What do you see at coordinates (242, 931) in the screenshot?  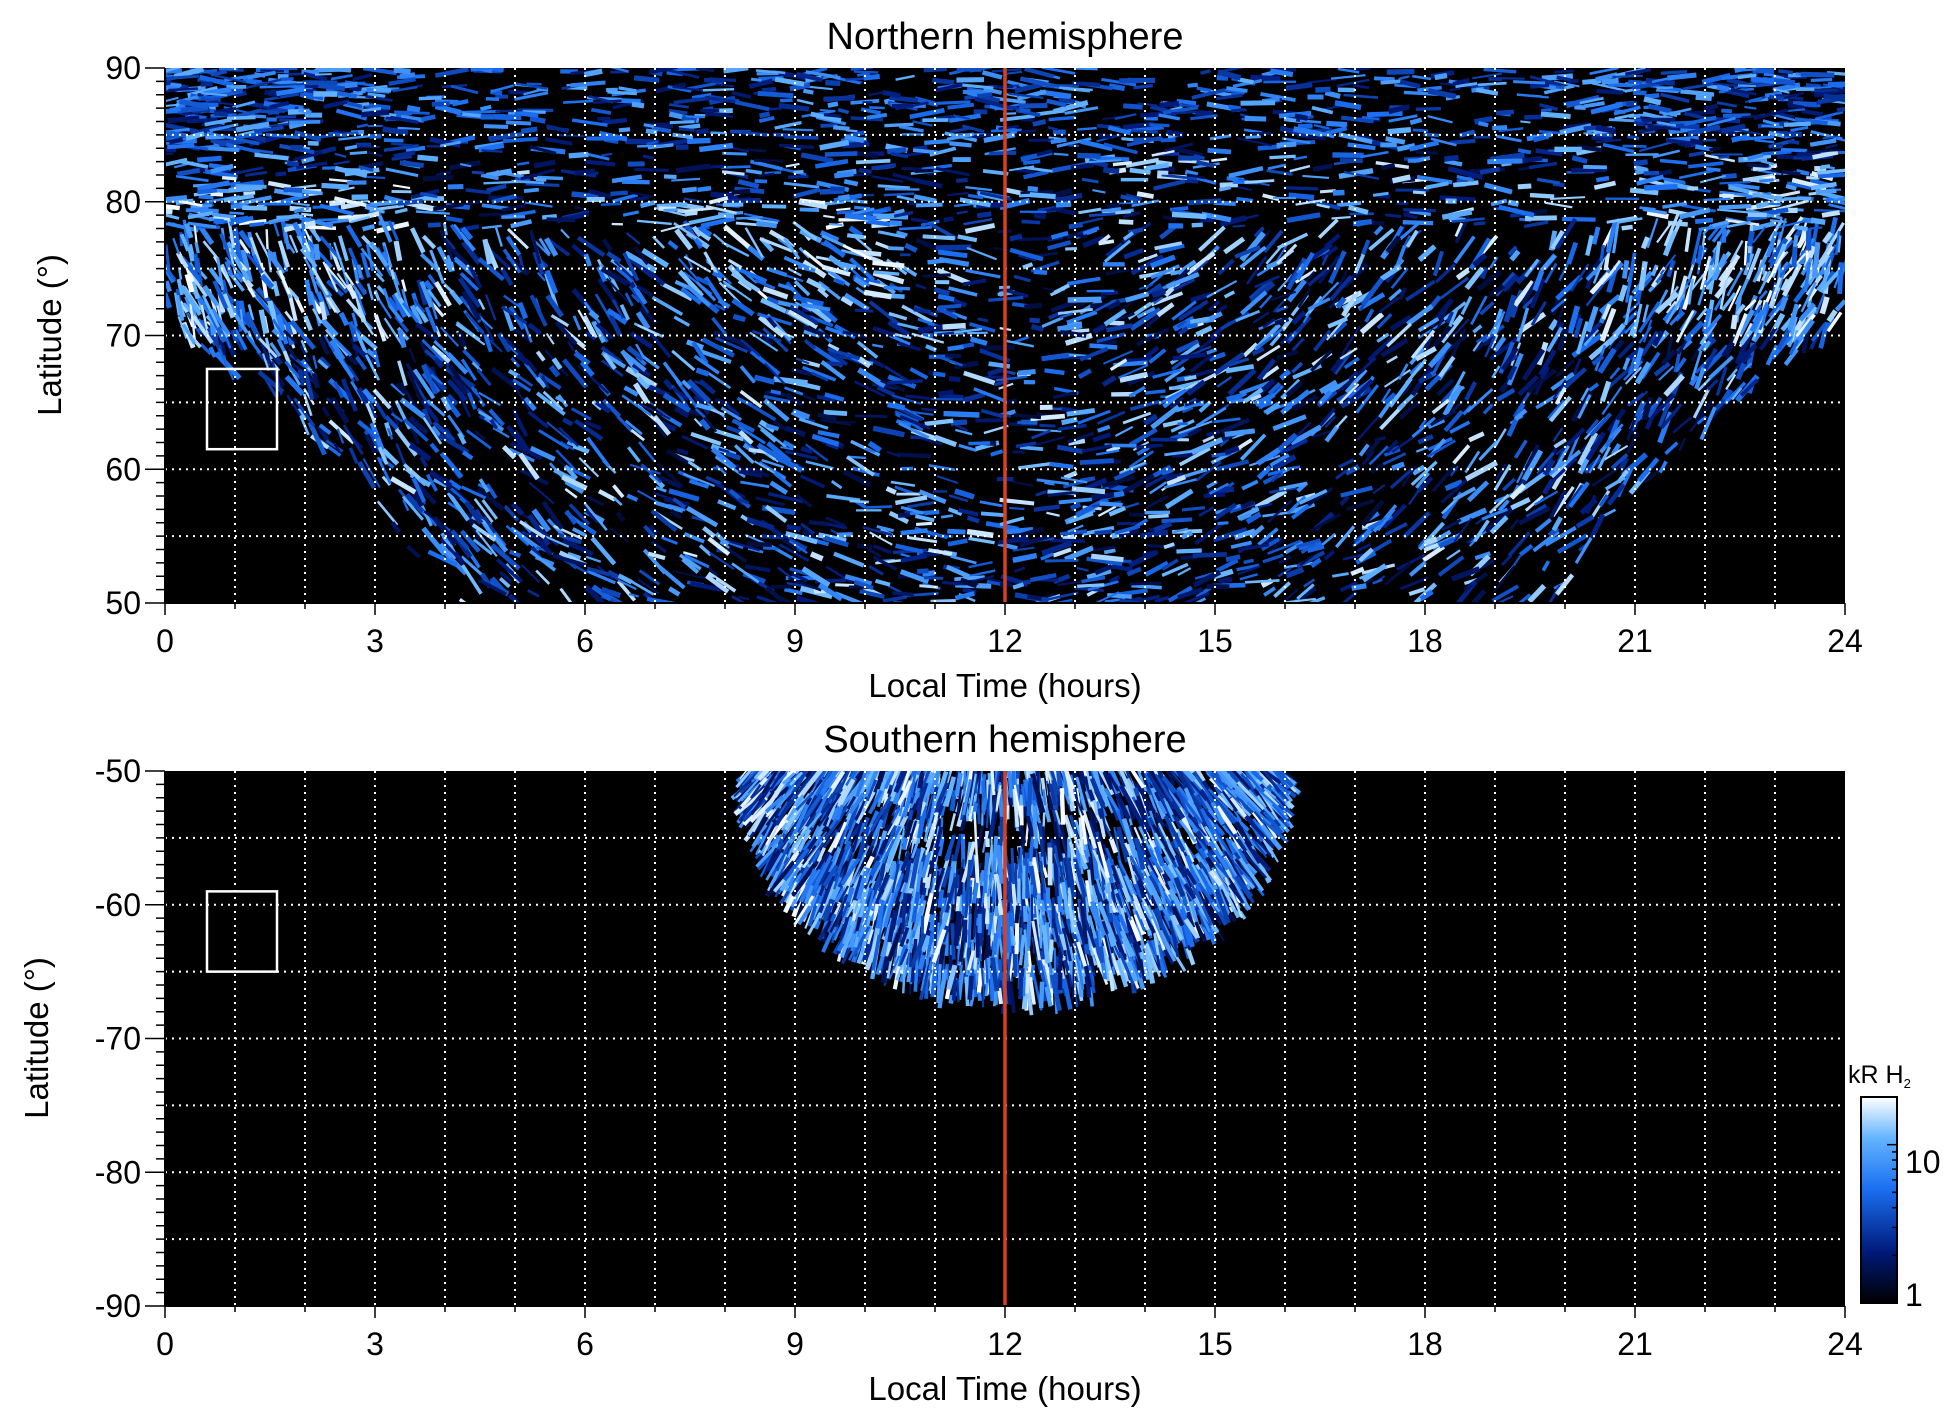 I see `south-reference-box` at bounding box center [242, 931].